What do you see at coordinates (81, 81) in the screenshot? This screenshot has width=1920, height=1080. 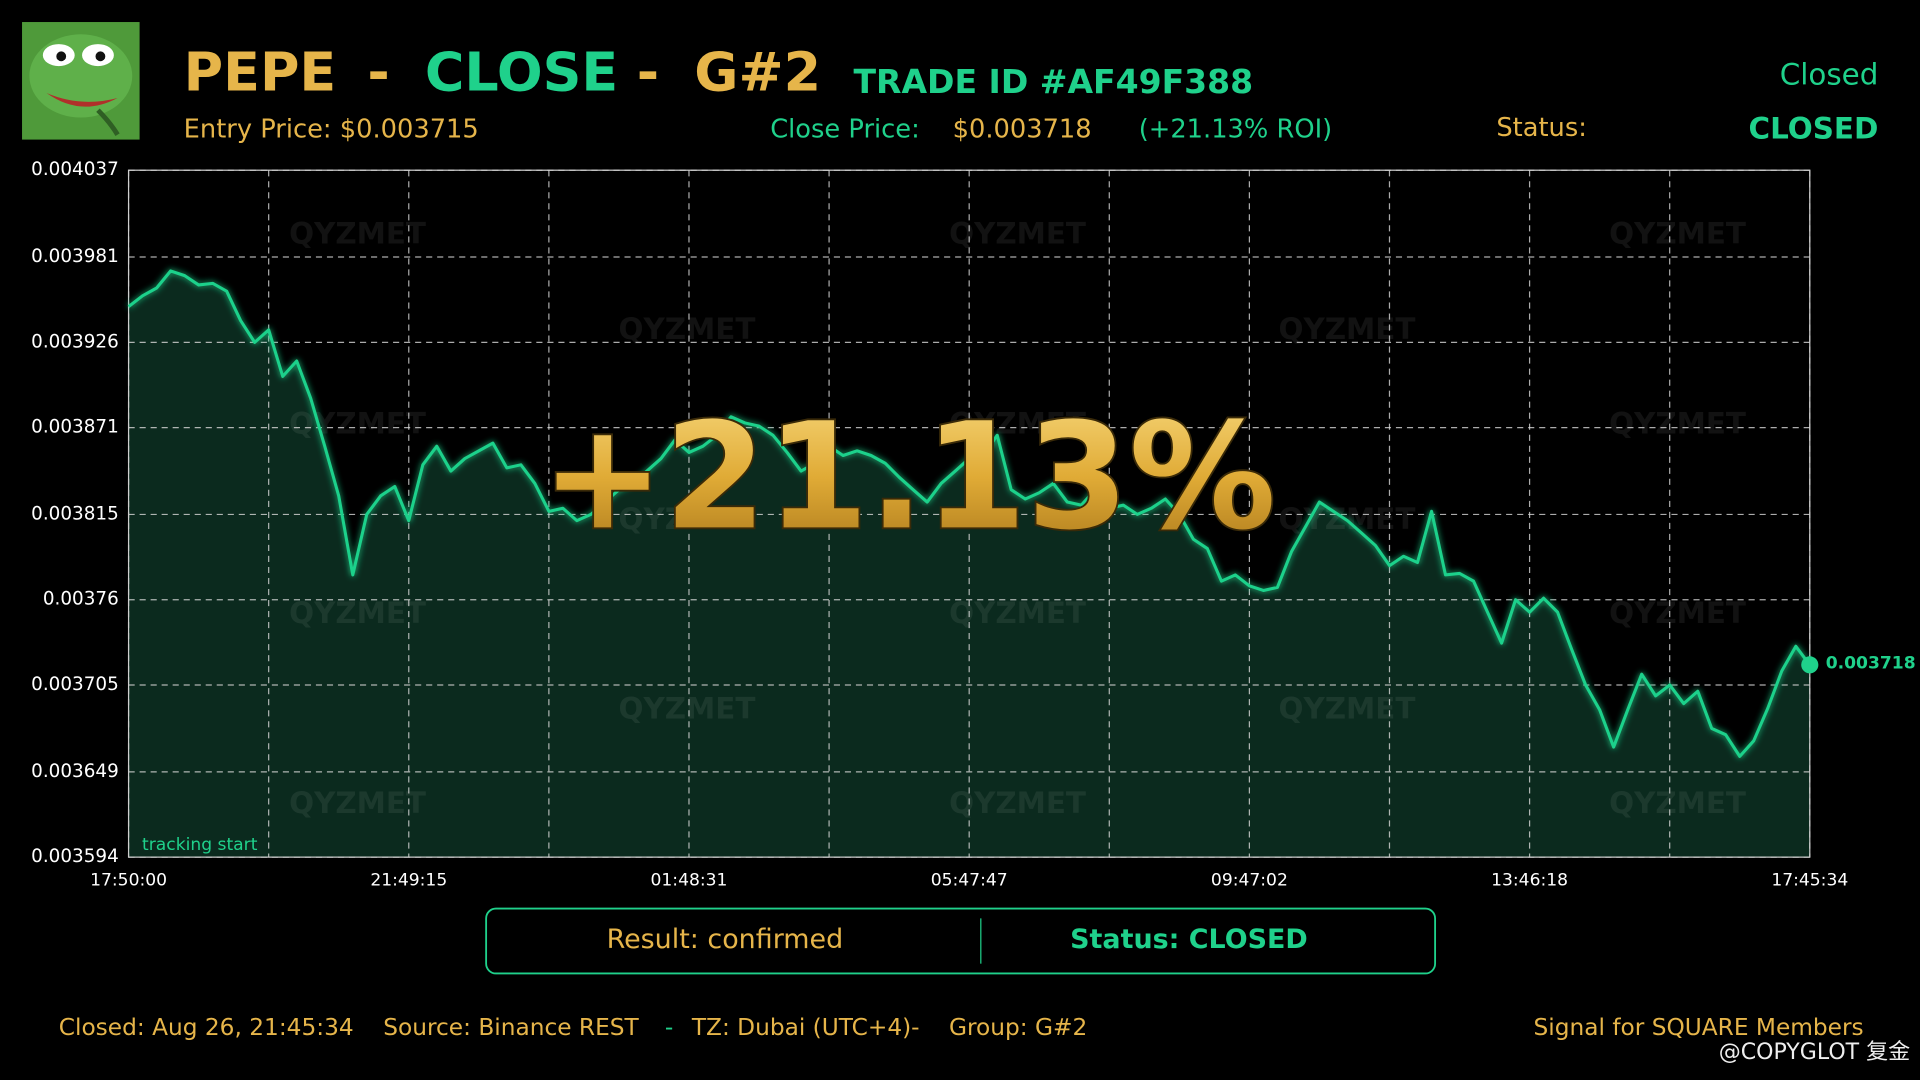 I see `pepe-avatar` at bounding box center [81, 81].